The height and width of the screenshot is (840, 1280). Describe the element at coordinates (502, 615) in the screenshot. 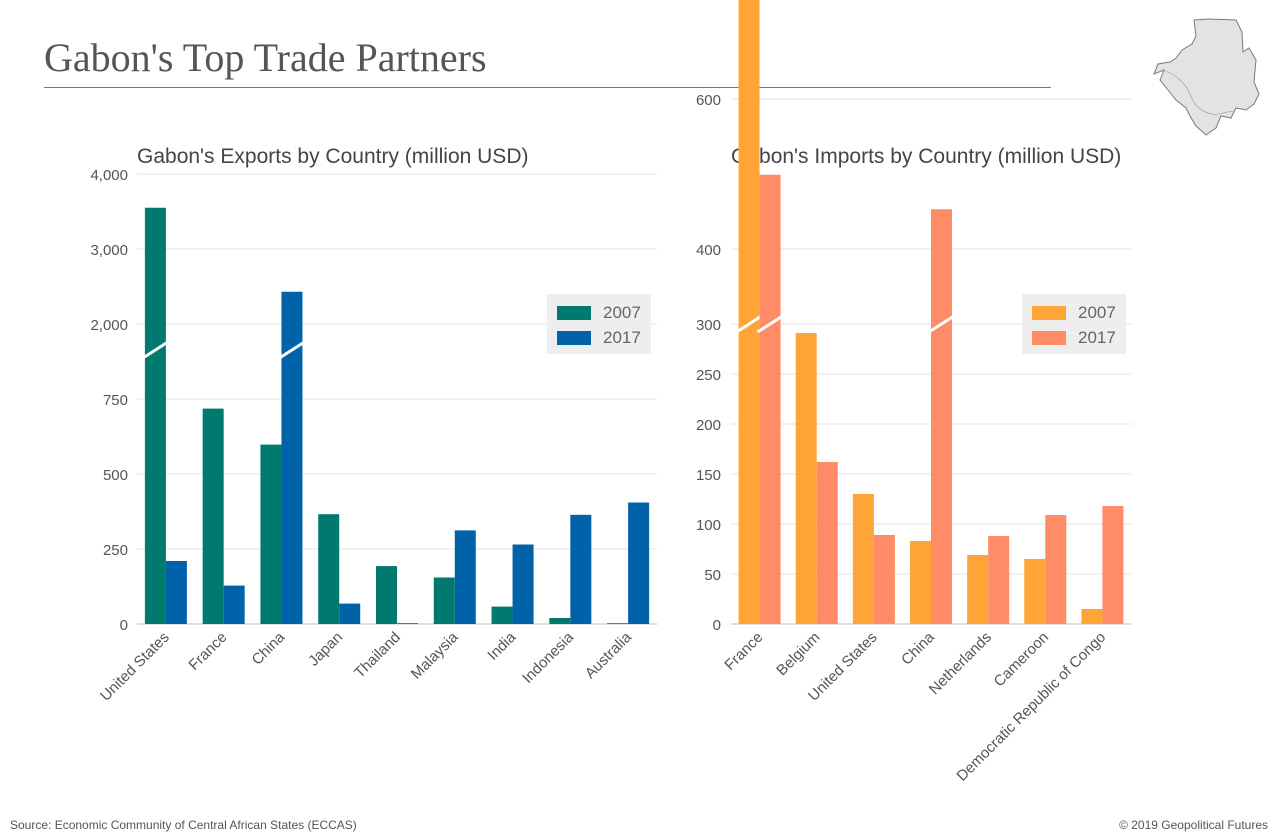

I see `bar-india-2007` at that location.